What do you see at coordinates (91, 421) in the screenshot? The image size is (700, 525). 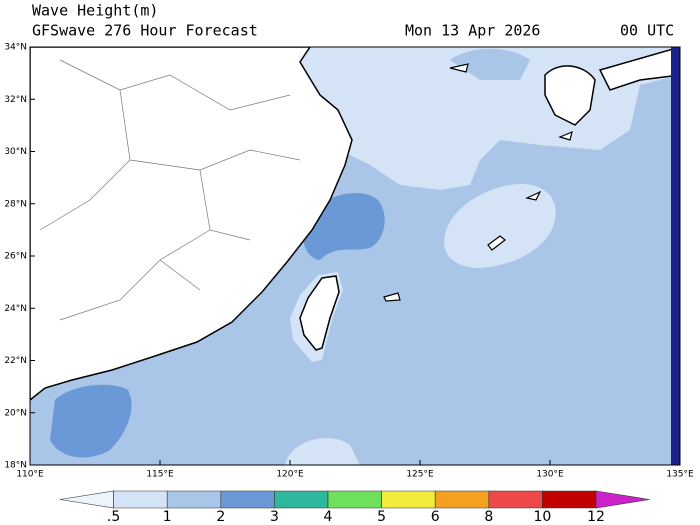 I see `sea-2-3m-south` at bounding box center [91, 421].